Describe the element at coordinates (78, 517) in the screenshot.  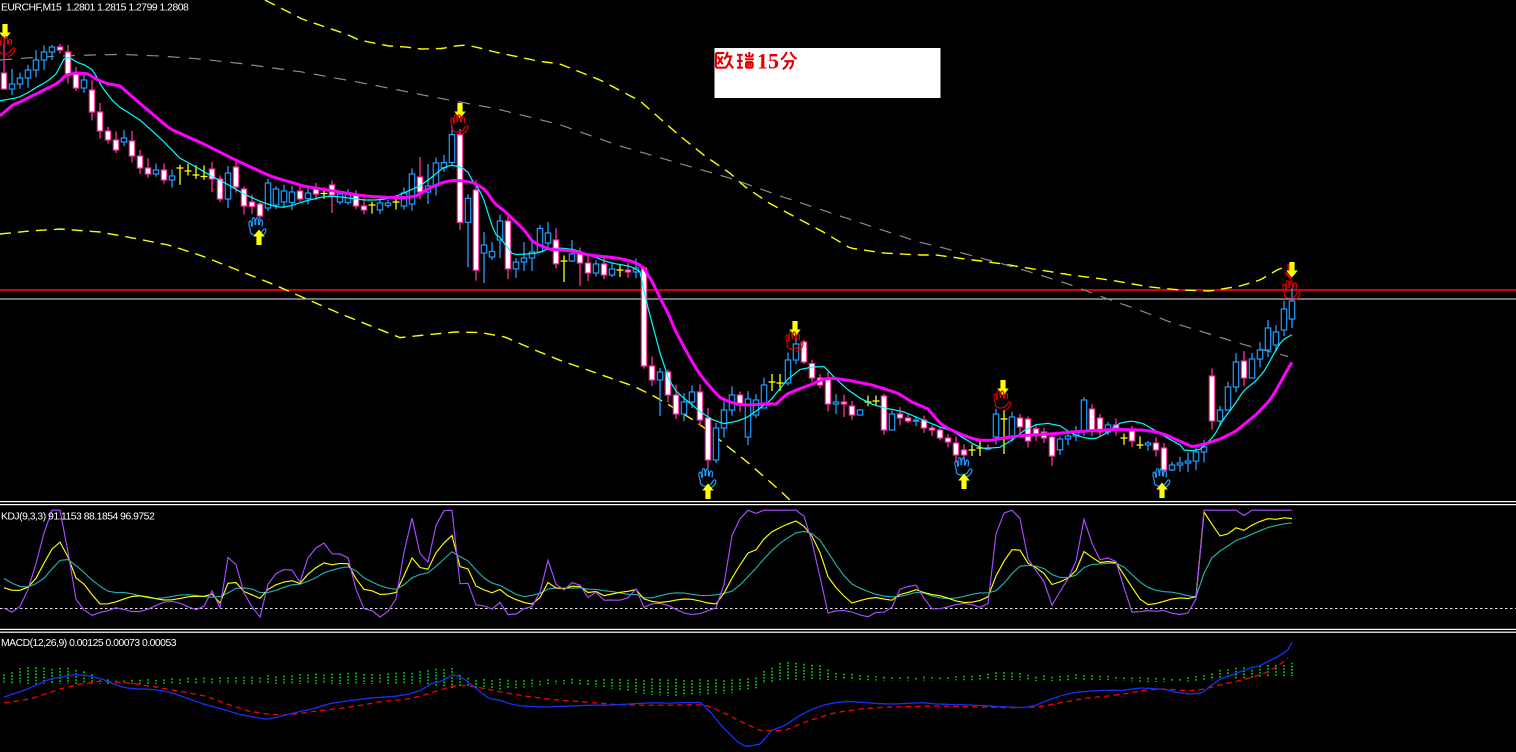
I see `svg-text:KDJ(9,3,3) 91.1153 88.1854 96.: KDJ(9,3,3) 91.1153 88.1854 96.9752` at that location.